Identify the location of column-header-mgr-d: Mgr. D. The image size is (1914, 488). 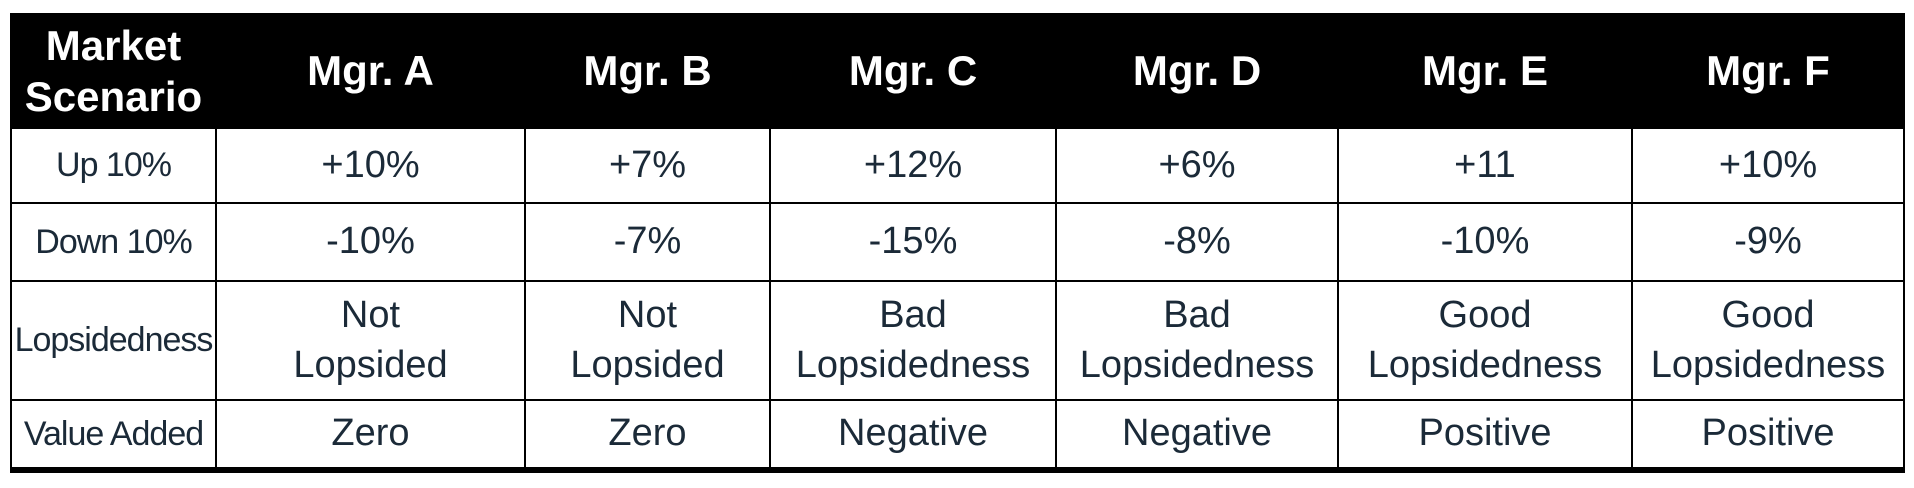
(1197, 71).